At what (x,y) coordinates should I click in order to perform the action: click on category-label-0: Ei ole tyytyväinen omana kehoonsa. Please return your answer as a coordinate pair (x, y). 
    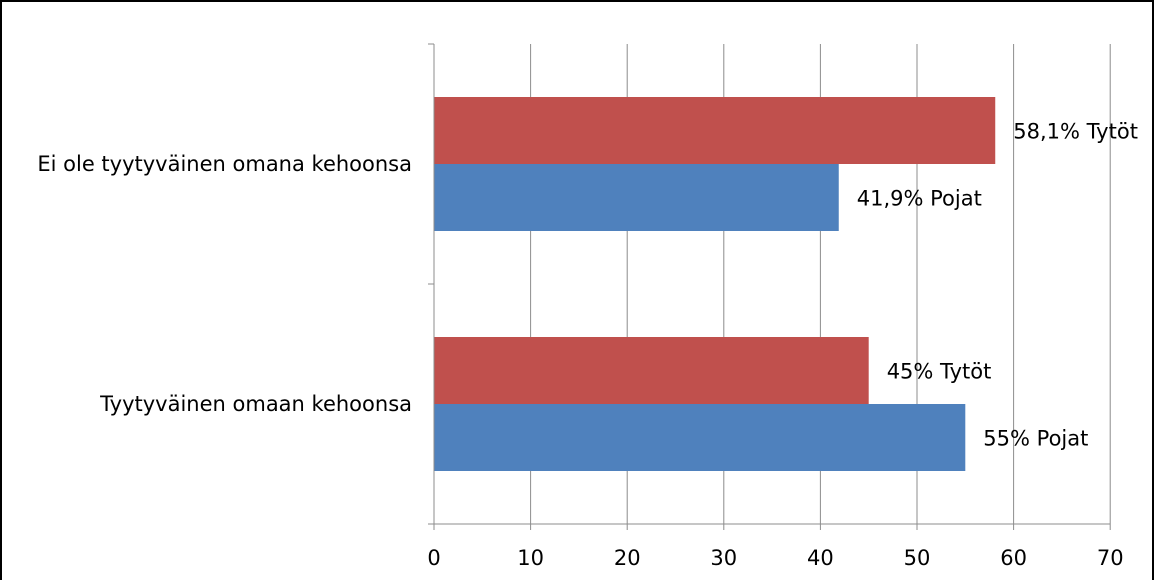
    Looking at the image, I should click on (224, 164).